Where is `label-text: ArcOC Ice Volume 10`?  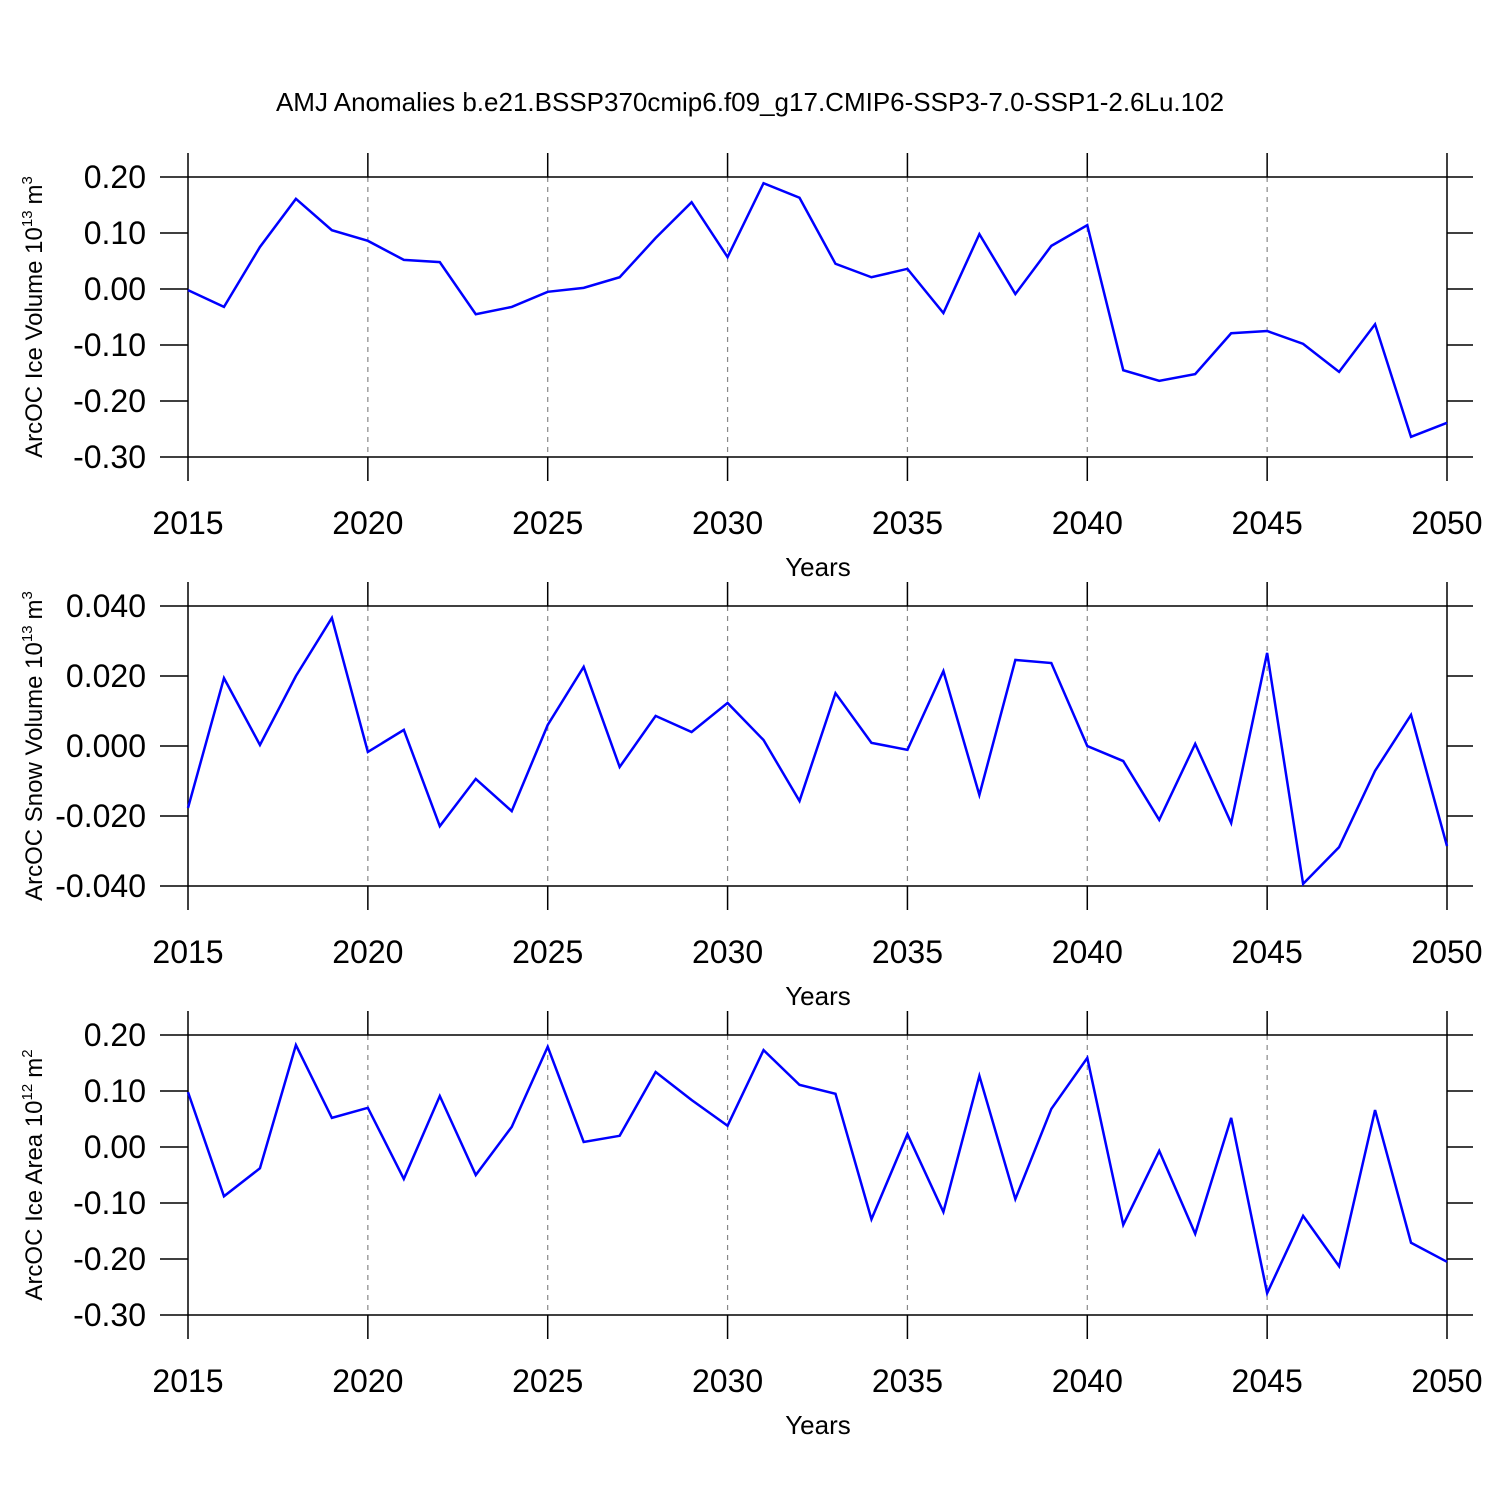
label-text: ArcOC Ice Volume 10 is located at coordinates (34, 342).